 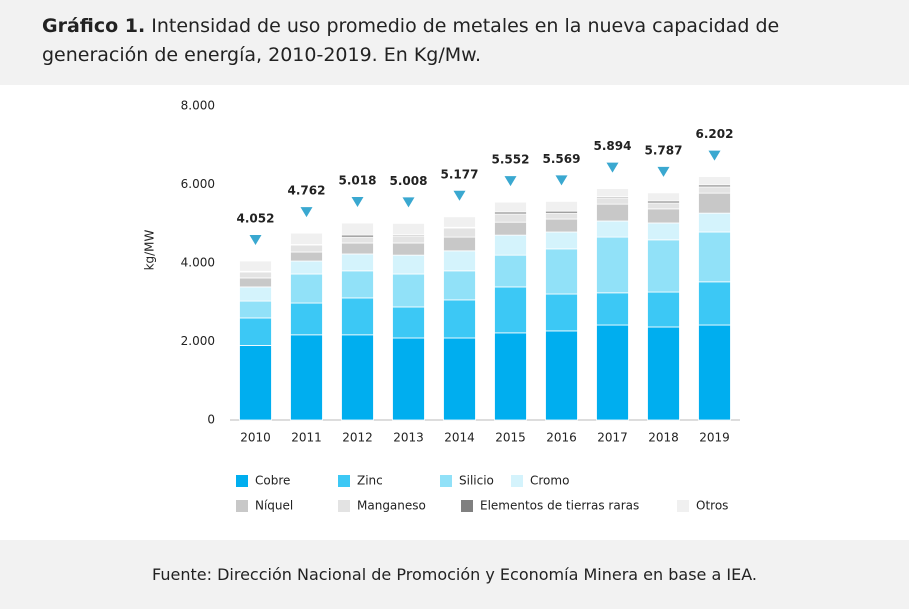 What do you see at coordinates (408, 438) in the screenshot?
I see `x-tick-label: 2013` at bounding box center [408, 438].